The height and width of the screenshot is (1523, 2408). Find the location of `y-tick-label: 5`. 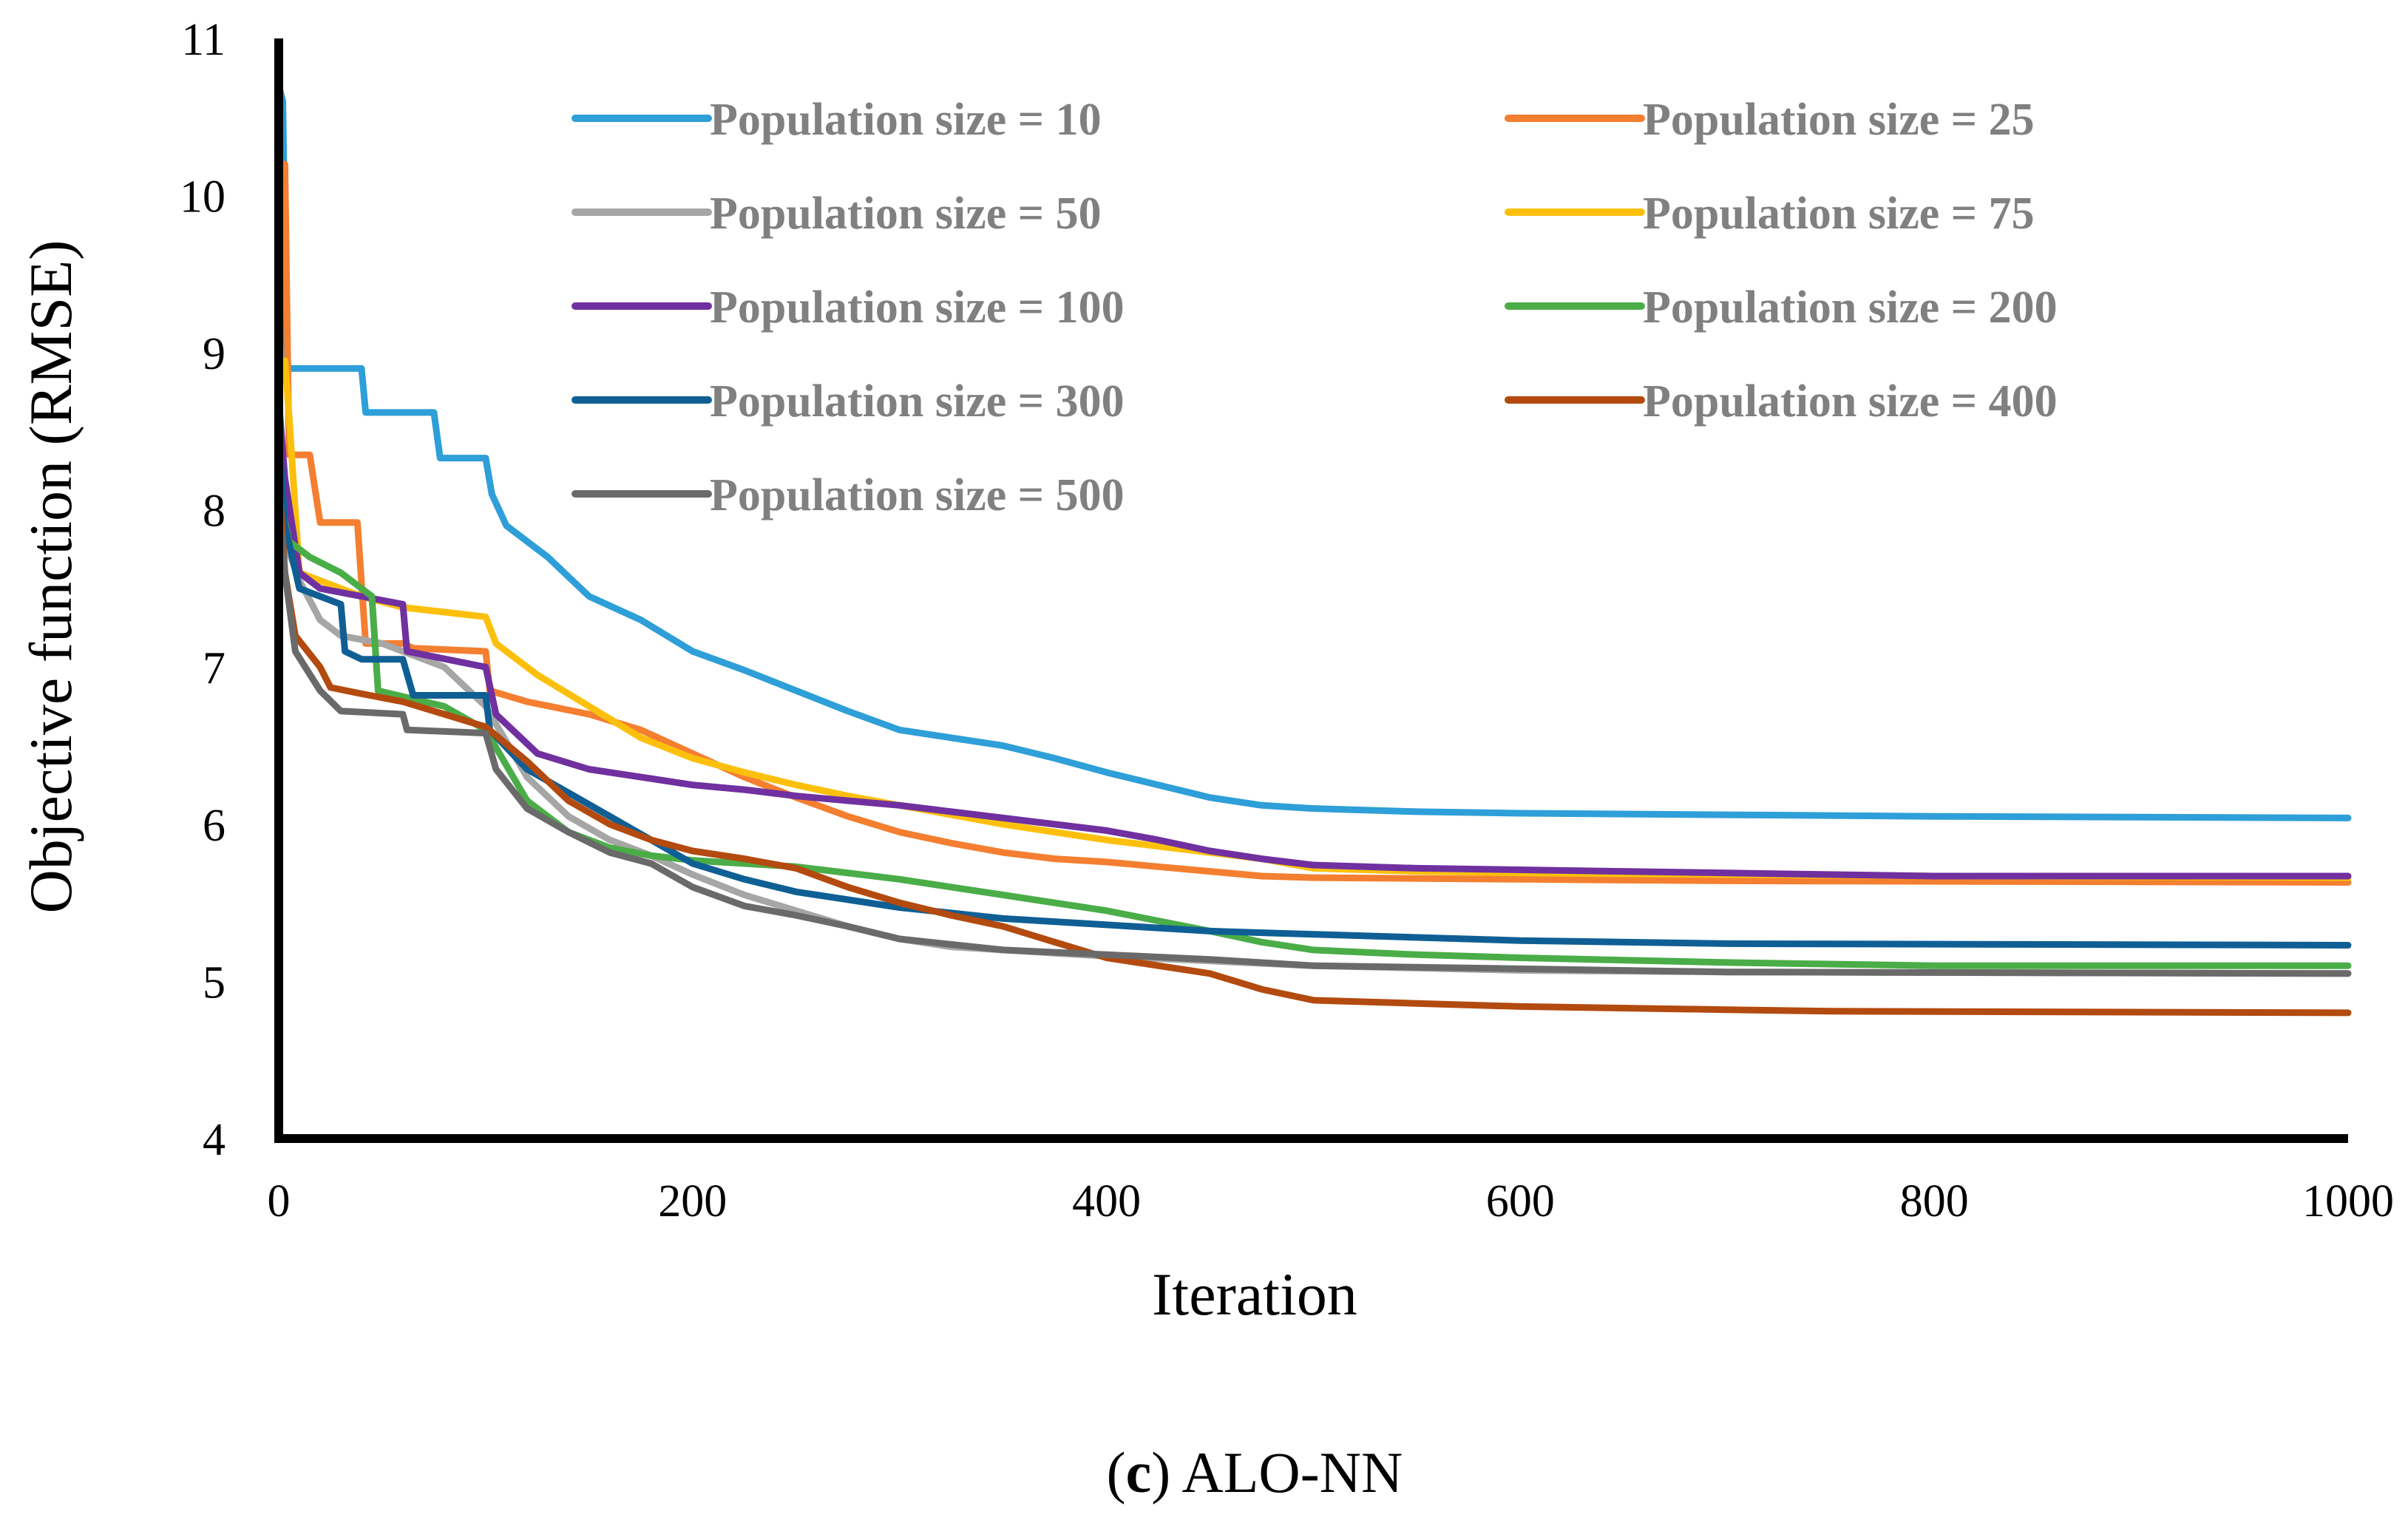

y-tick-label: 5 is located at coordinates (214, 982).